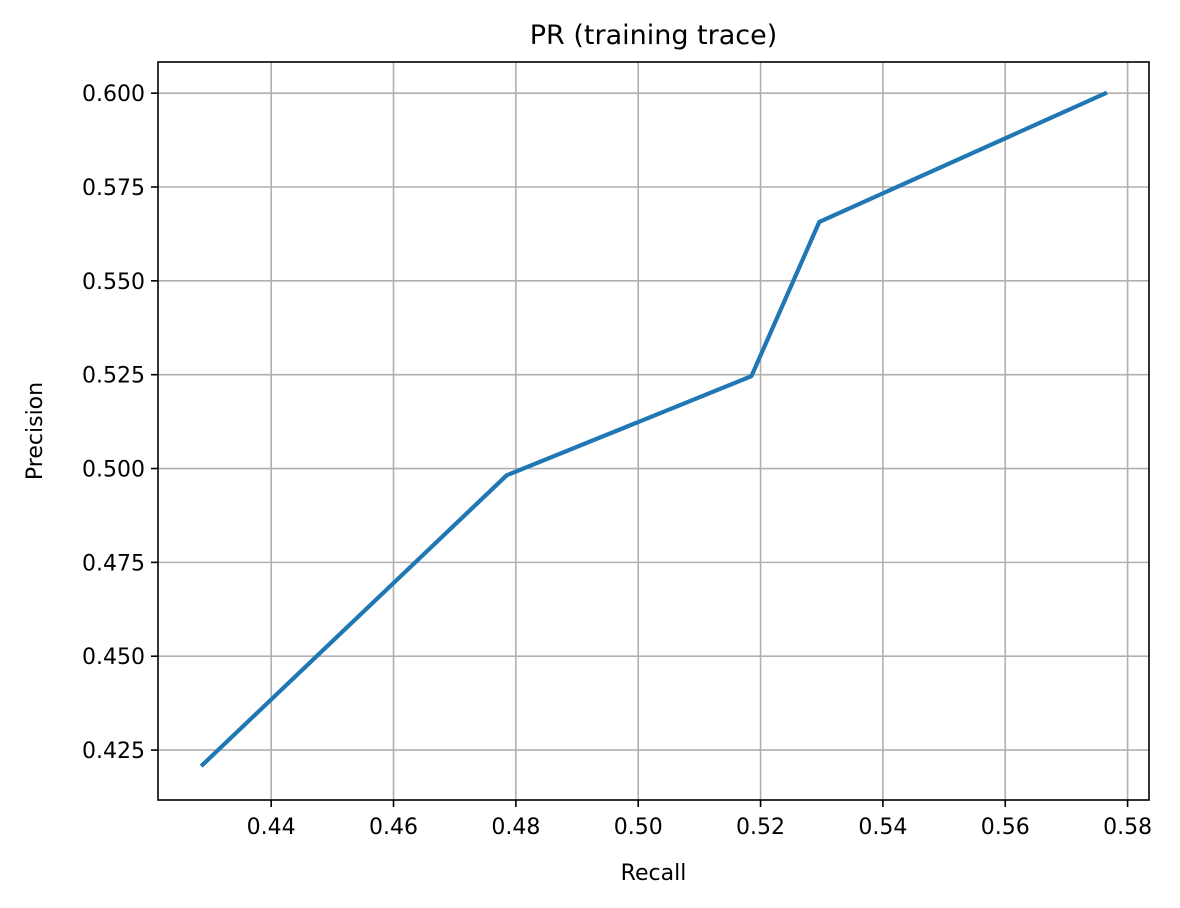 This screenshot has height=908, width=1180. Describe the element at coordinates (120, 423) in the screenshot. I see `y-axis-ticks: 0.425 0.450 0.475 0.500 0.525 0.550 0.575 0.600` at that location.